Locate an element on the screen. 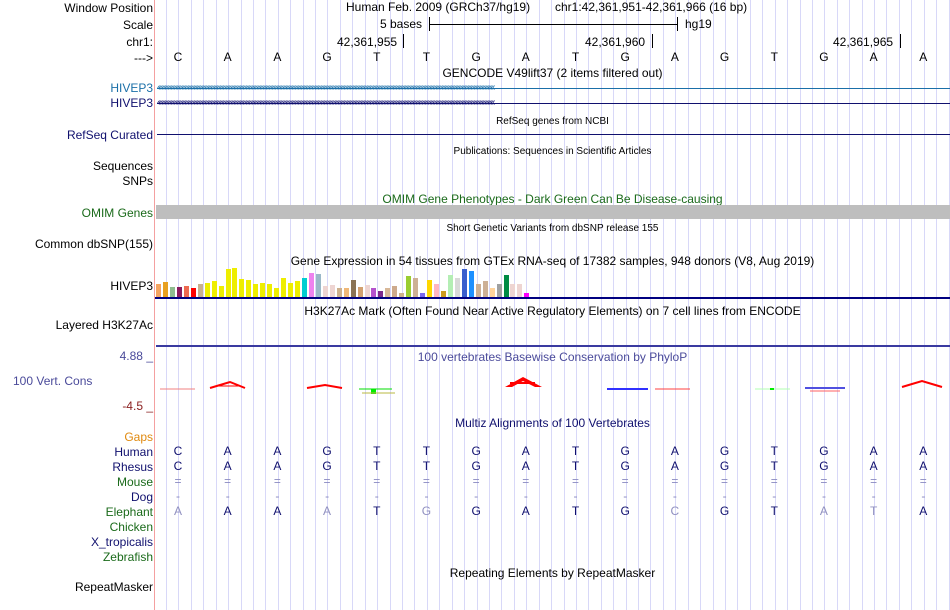  publications-sequences-label: Sequences is located at coordinates (122, 166).